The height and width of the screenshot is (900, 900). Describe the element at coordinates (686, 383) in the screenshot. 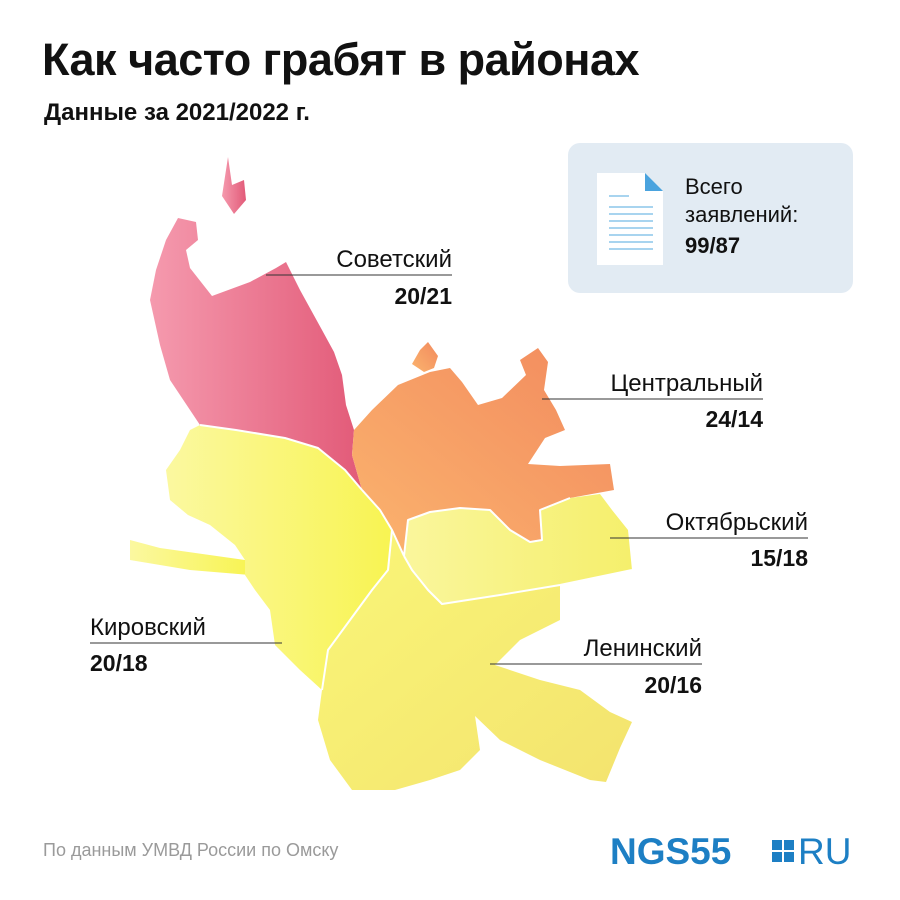

I see `label-centralny: Центральный` at that location.